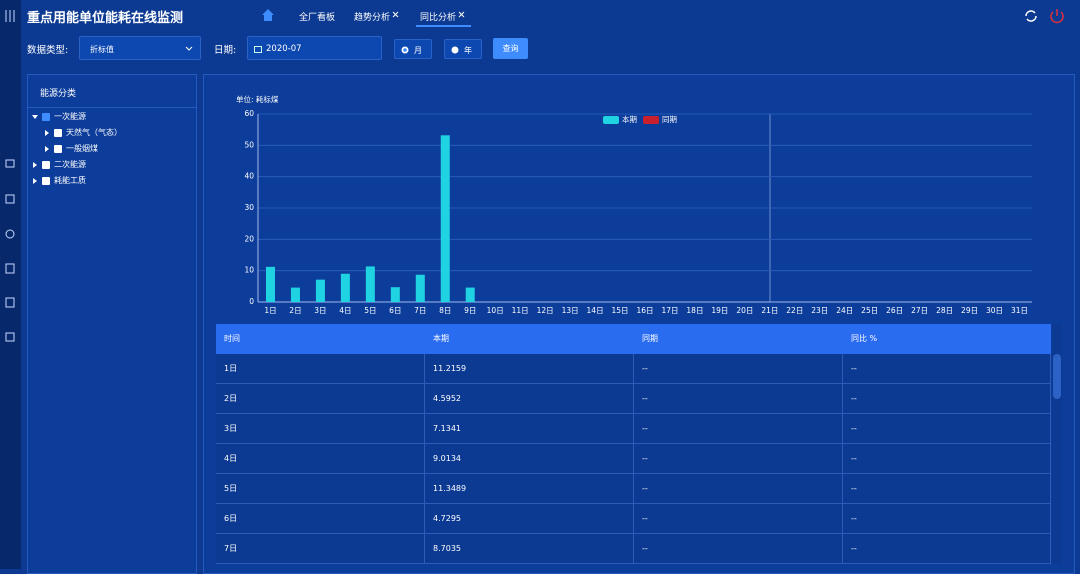 The width and height of the screenshot is (1080, 574). I want to click on divider, so click(112, 107).